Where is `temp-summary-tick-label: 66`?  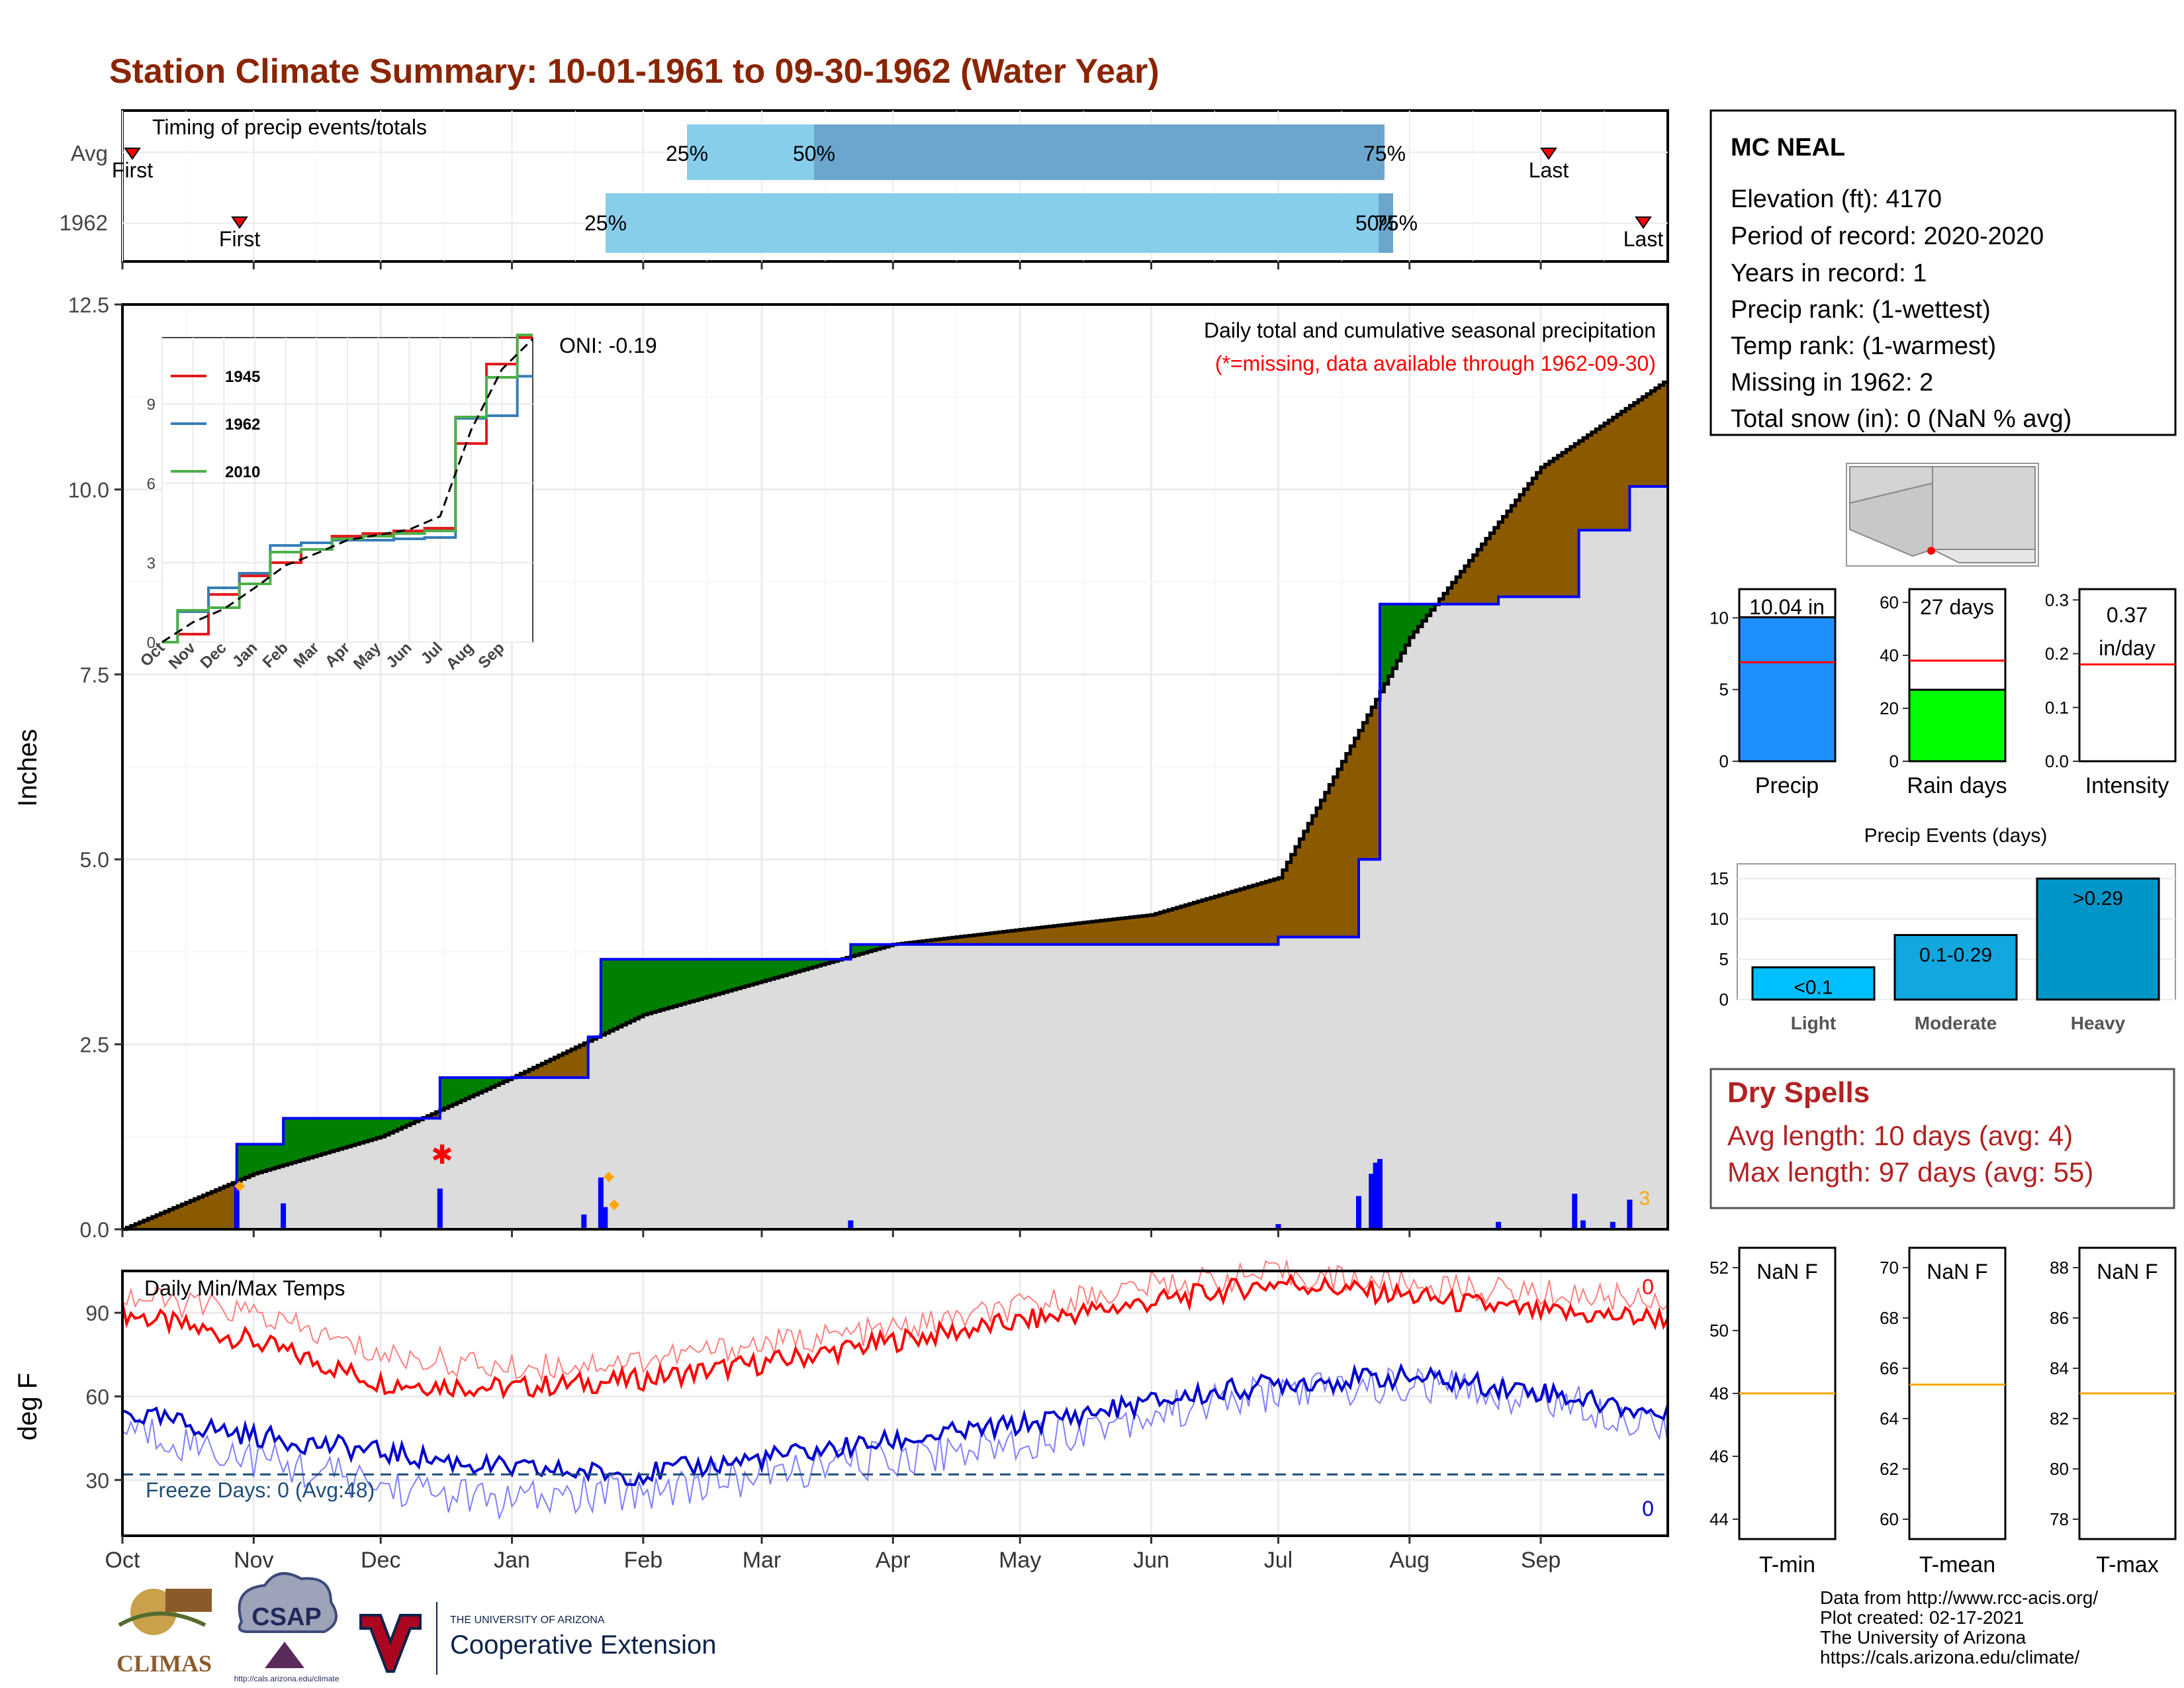
temp-summary-tick-label: 66 is located at coordinates (1889, 1368).